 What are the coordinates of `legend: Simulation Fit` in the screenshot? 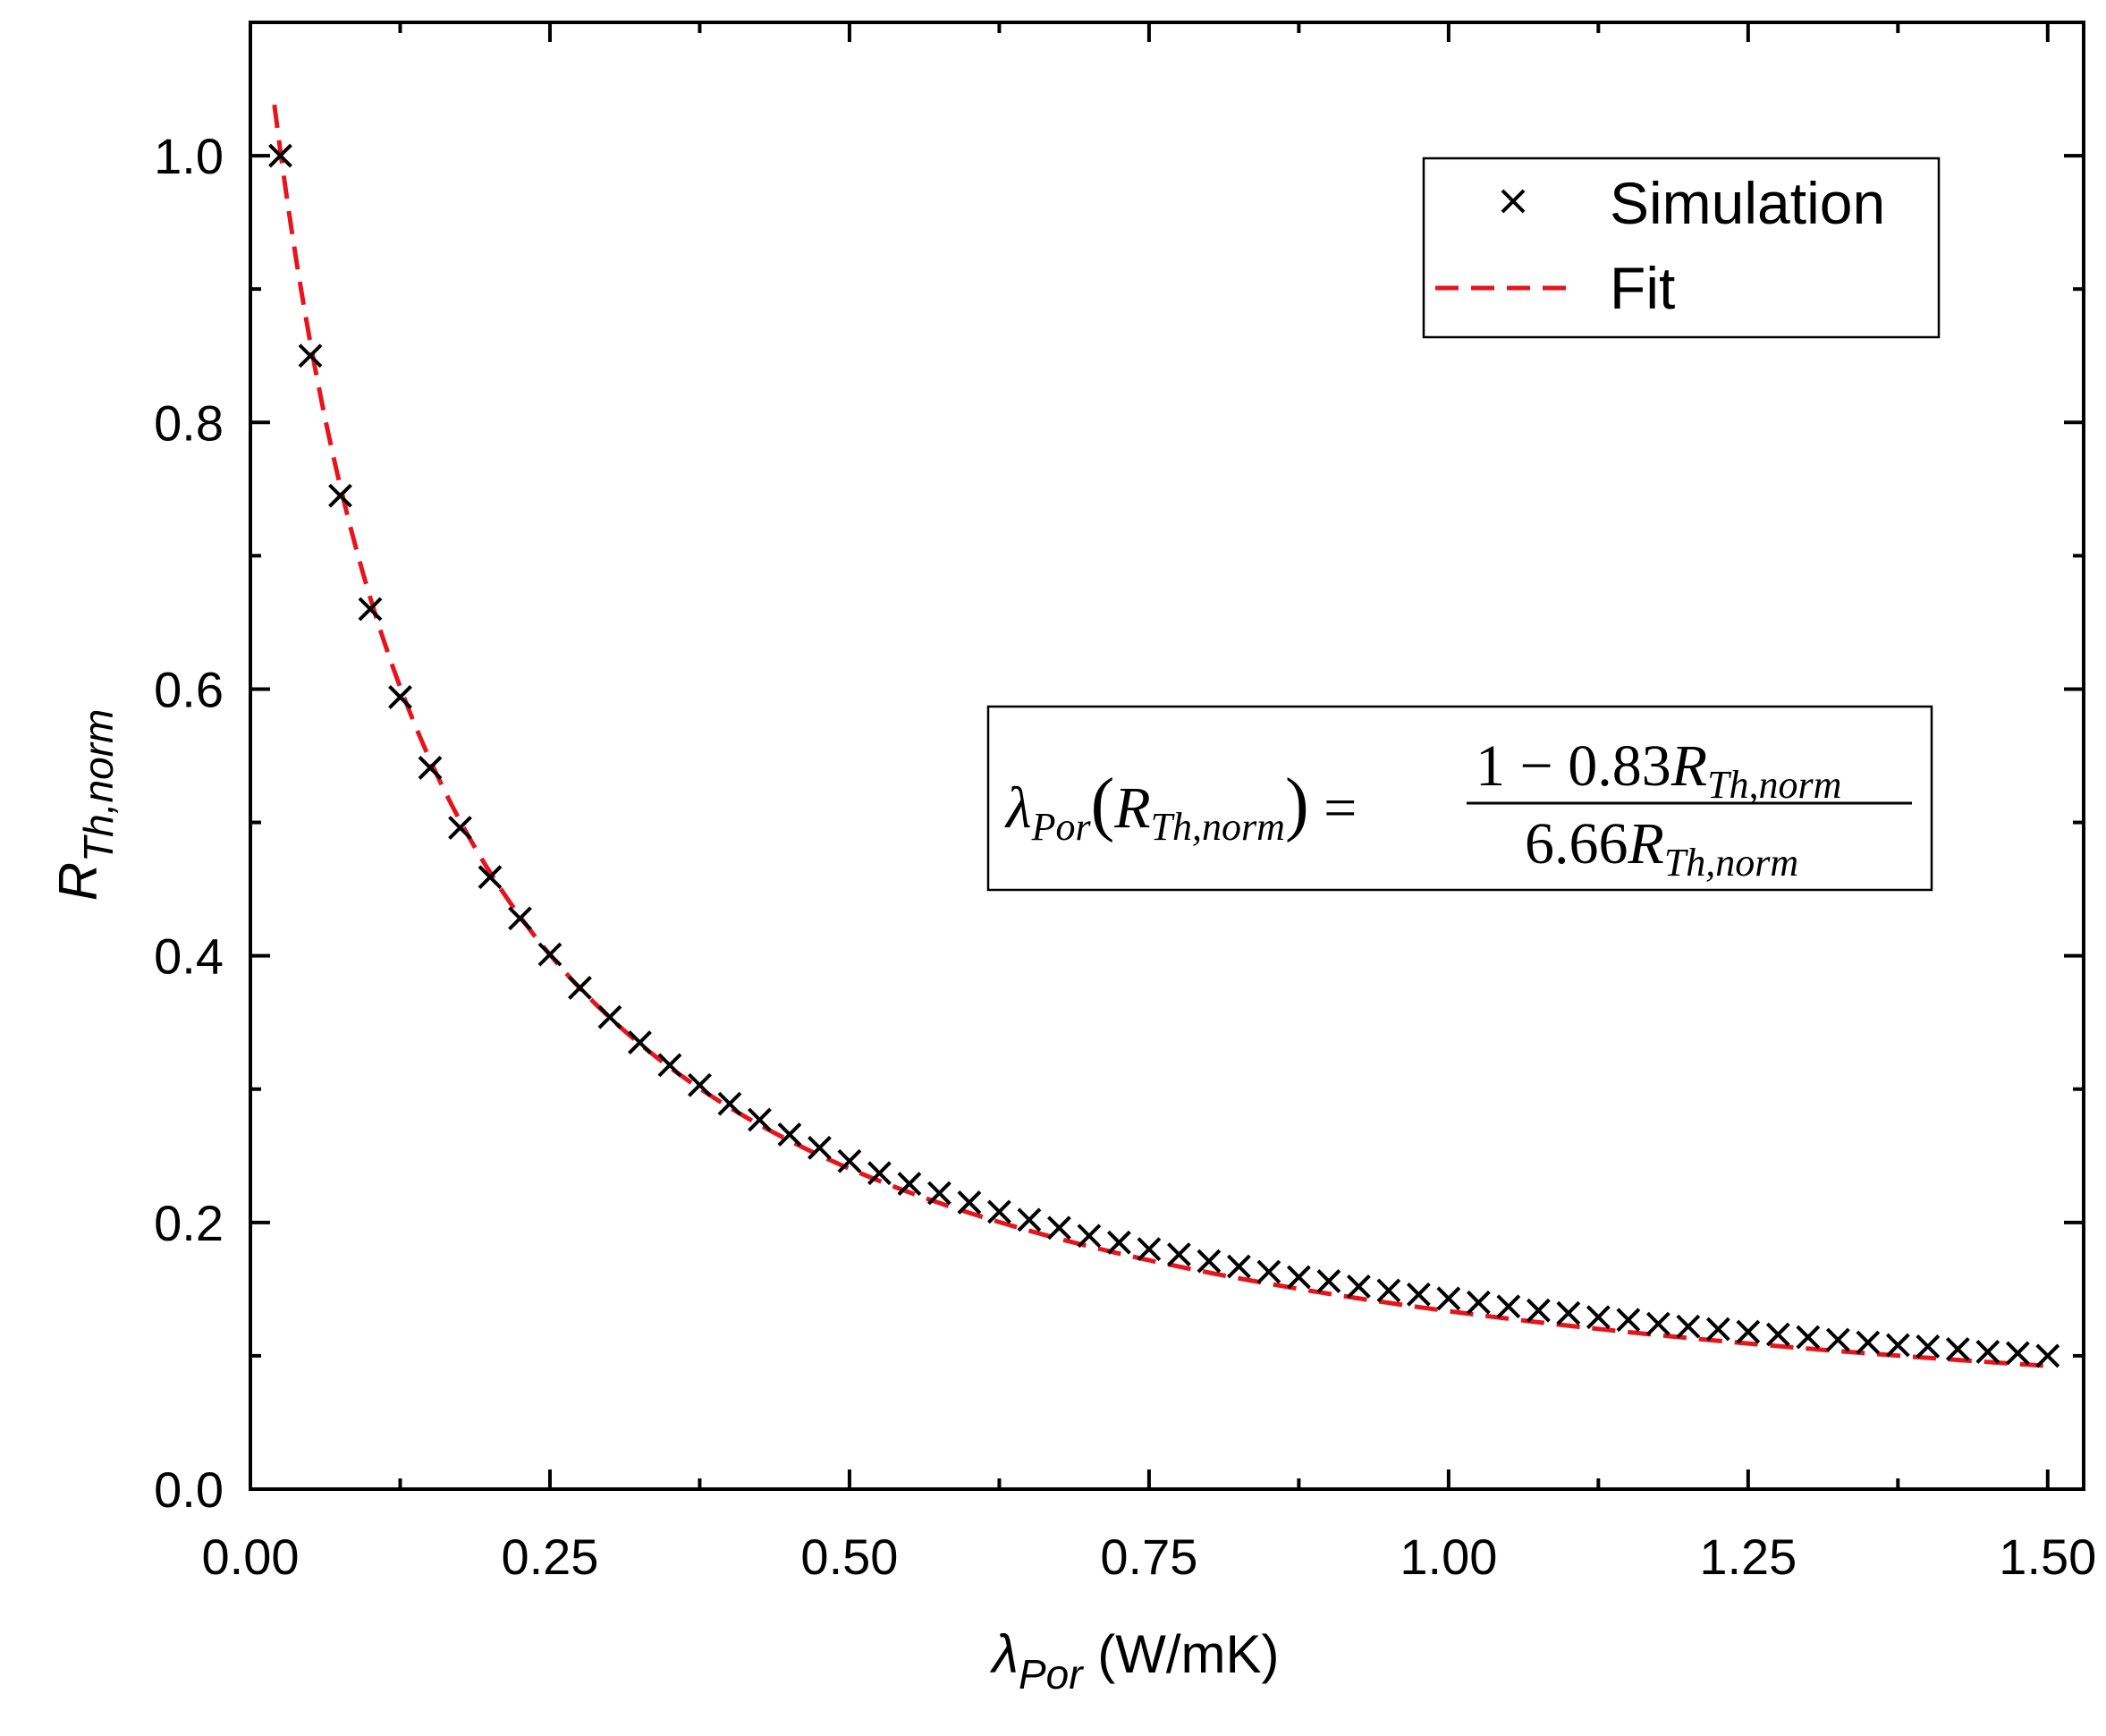 It's located at (1682, 248).